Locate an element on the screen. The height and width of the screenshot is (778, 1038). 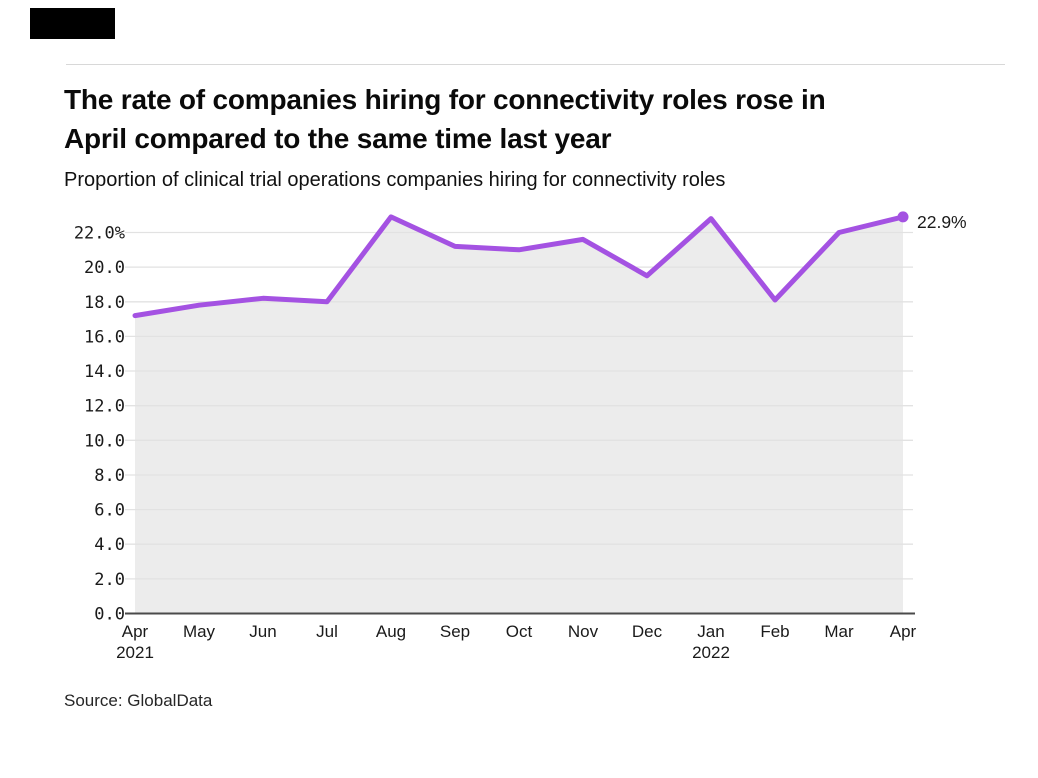
y-tick-label: 20.0 is located at coordinates (104, 268).